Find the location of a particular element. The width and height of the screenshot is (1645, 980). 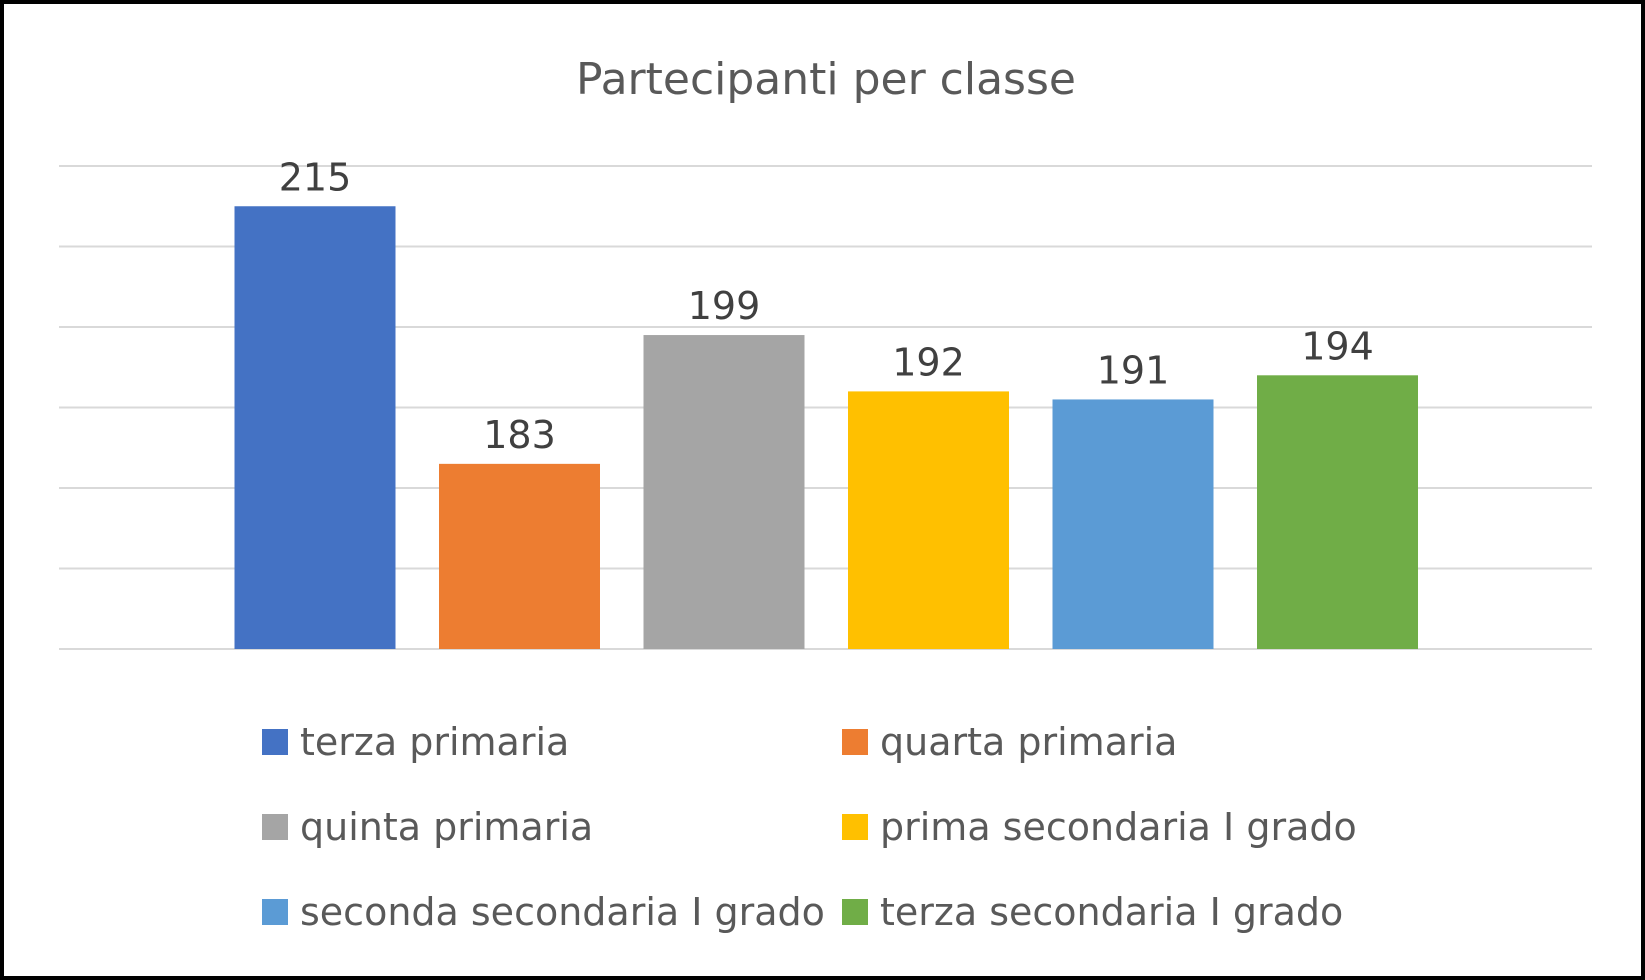

legend-item: seconda secondaria I grado is located at coordinates (543, 912).